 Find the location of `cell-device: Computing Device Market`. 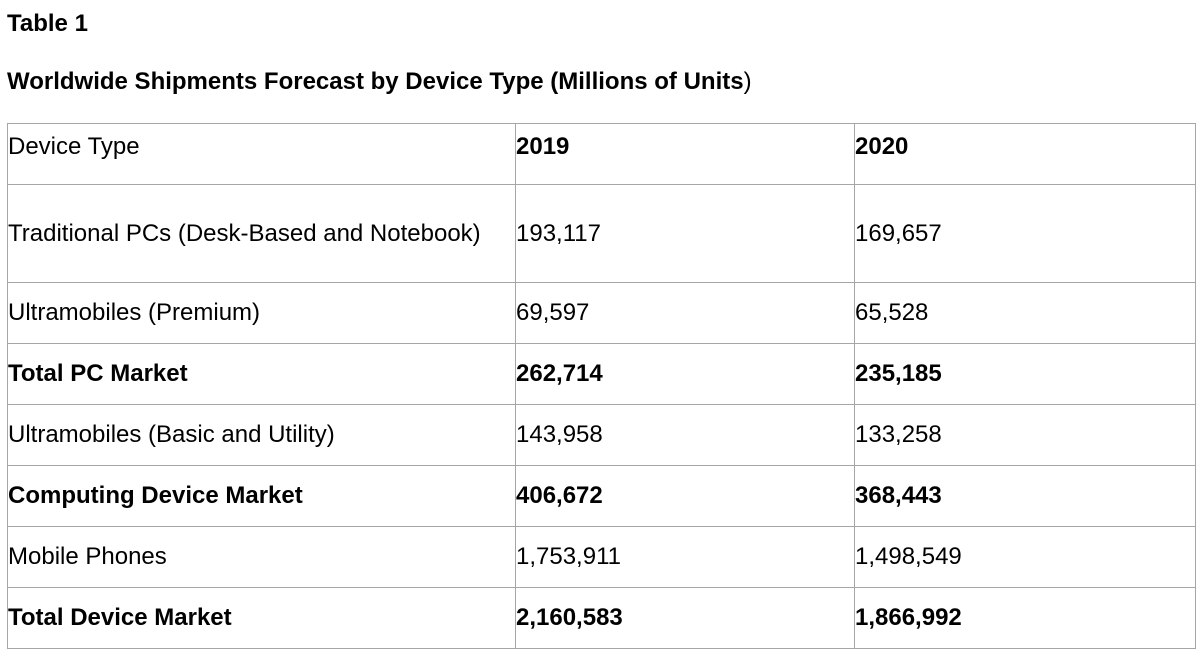

cell-device: Computing Device Market is located at coordinates (261, 496).